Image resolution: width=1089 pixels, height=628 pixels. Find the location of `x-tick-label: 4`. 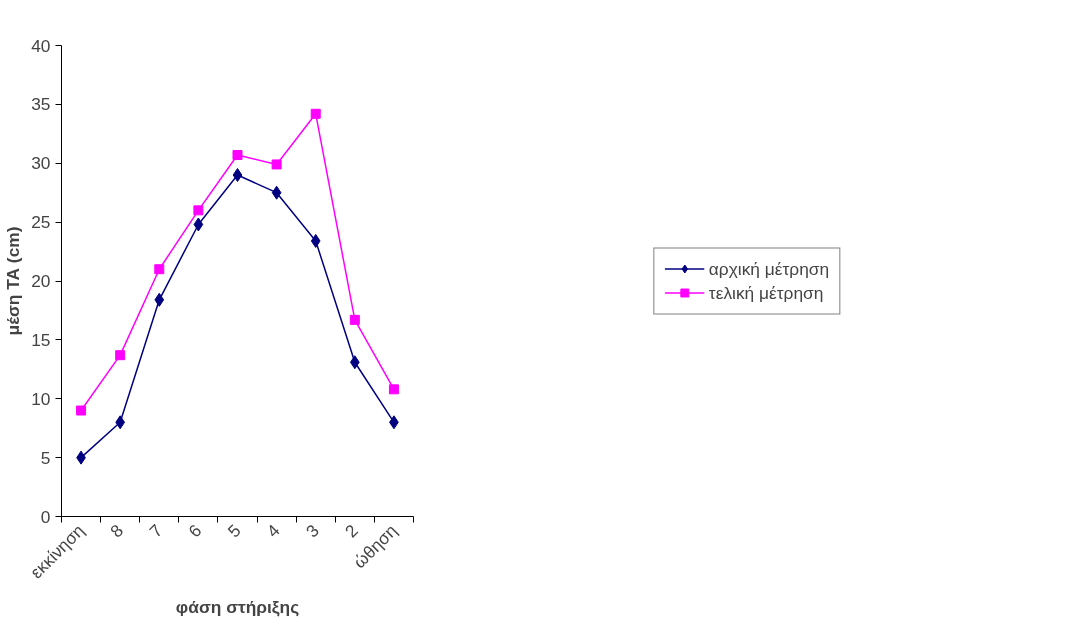

x-tick-label: 4 is located at coordinates (273, 531).